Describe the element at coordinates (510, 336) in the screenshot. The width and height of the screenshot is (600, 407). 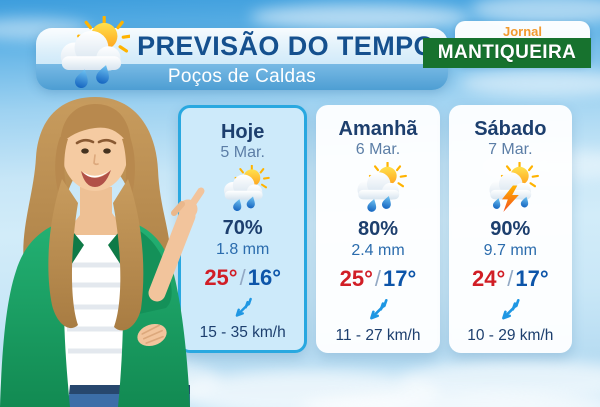
I see `wind-speed: 10 - 29 km/h` at that location.